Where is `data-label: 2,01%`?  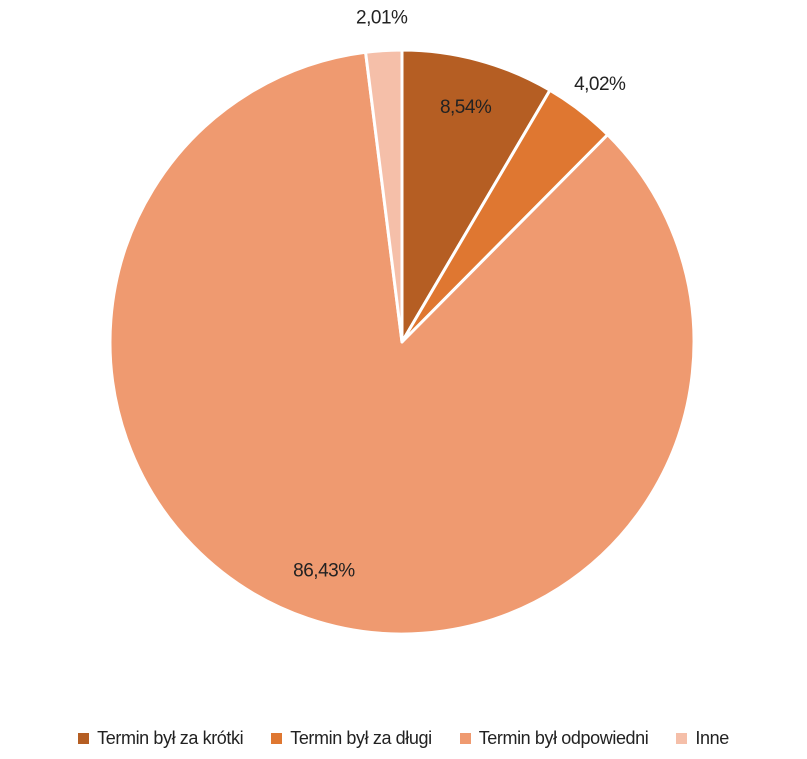
data-label: 2,01% is located at coordinates (382, 18).